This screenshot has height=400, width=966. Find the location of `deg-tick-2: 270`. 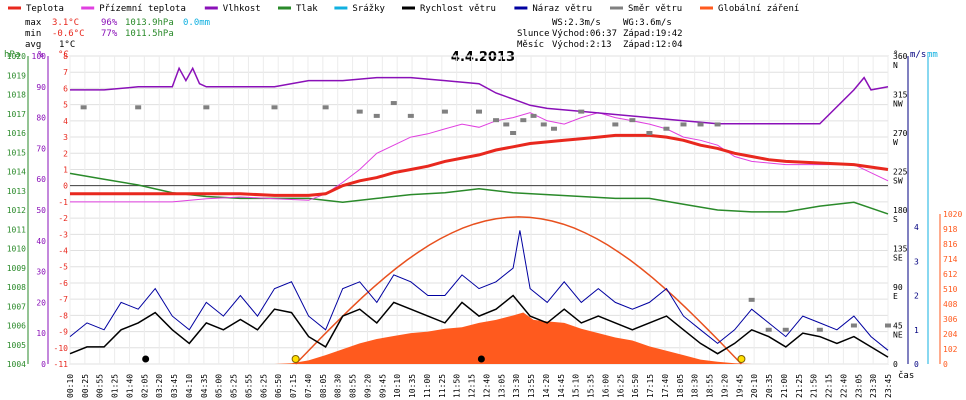

deg-tick-2: 270 is located at coordinates (900, 133).